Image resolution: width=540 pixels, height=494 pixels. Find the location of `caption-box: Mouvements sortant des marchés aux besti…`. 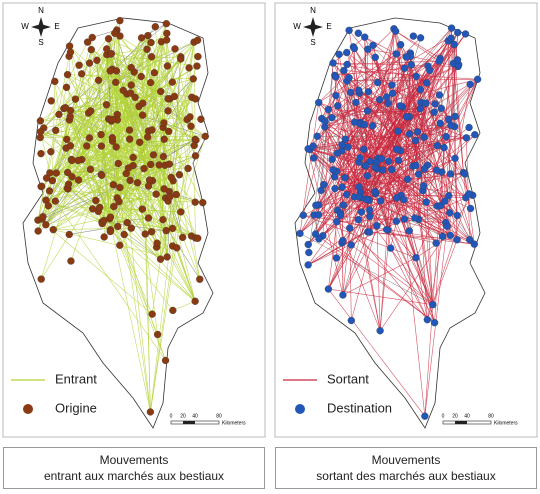

caption-box: Mouvements sortant des marchés aux besti… is located at coordinates (406, 468).